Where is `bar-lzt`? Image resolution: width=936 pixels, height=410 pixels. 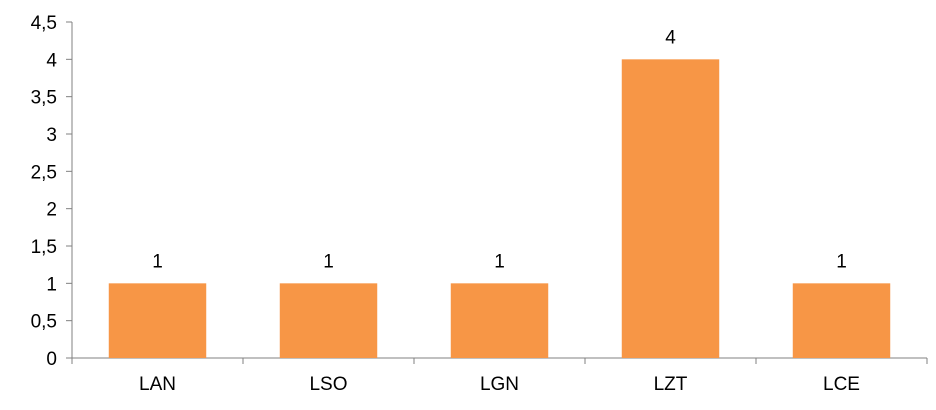 bar-lzt is located at coordinates (670, 208).